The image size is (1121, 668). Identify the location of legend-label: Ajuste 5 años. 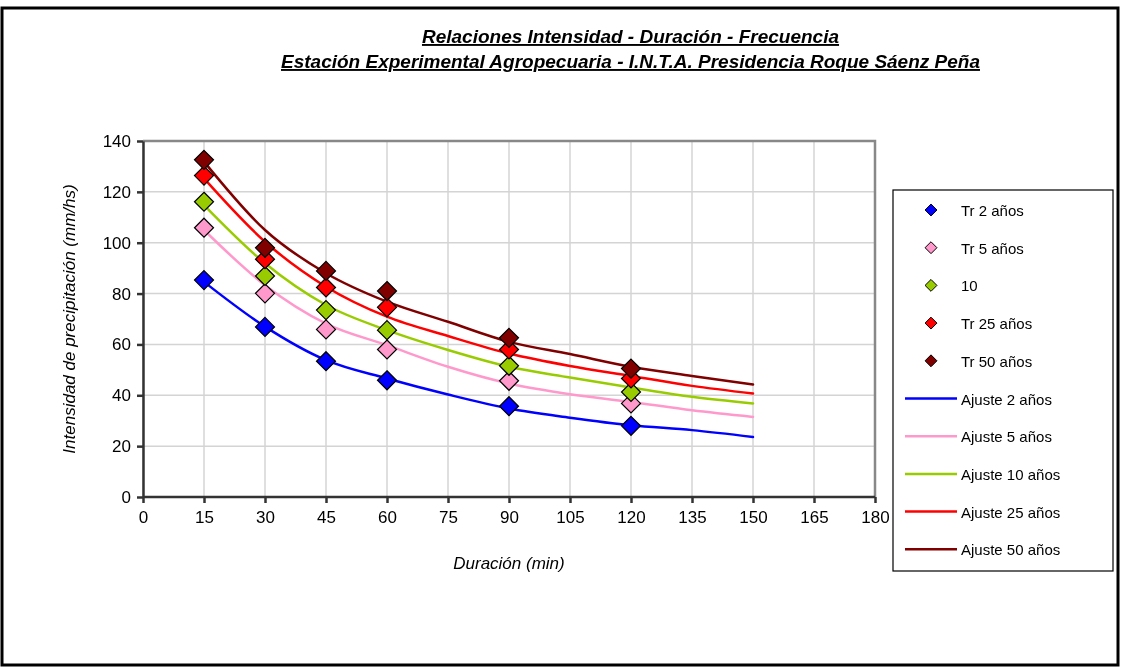
(1006, 437).